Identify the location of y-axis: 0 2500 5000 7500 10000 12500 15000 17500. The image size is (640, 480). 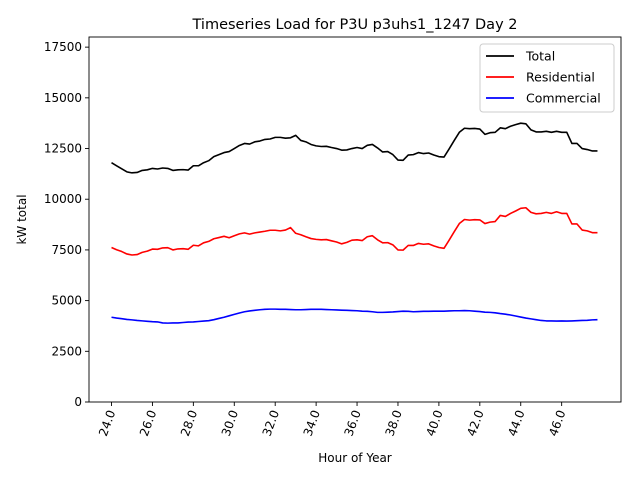
(66, 224).